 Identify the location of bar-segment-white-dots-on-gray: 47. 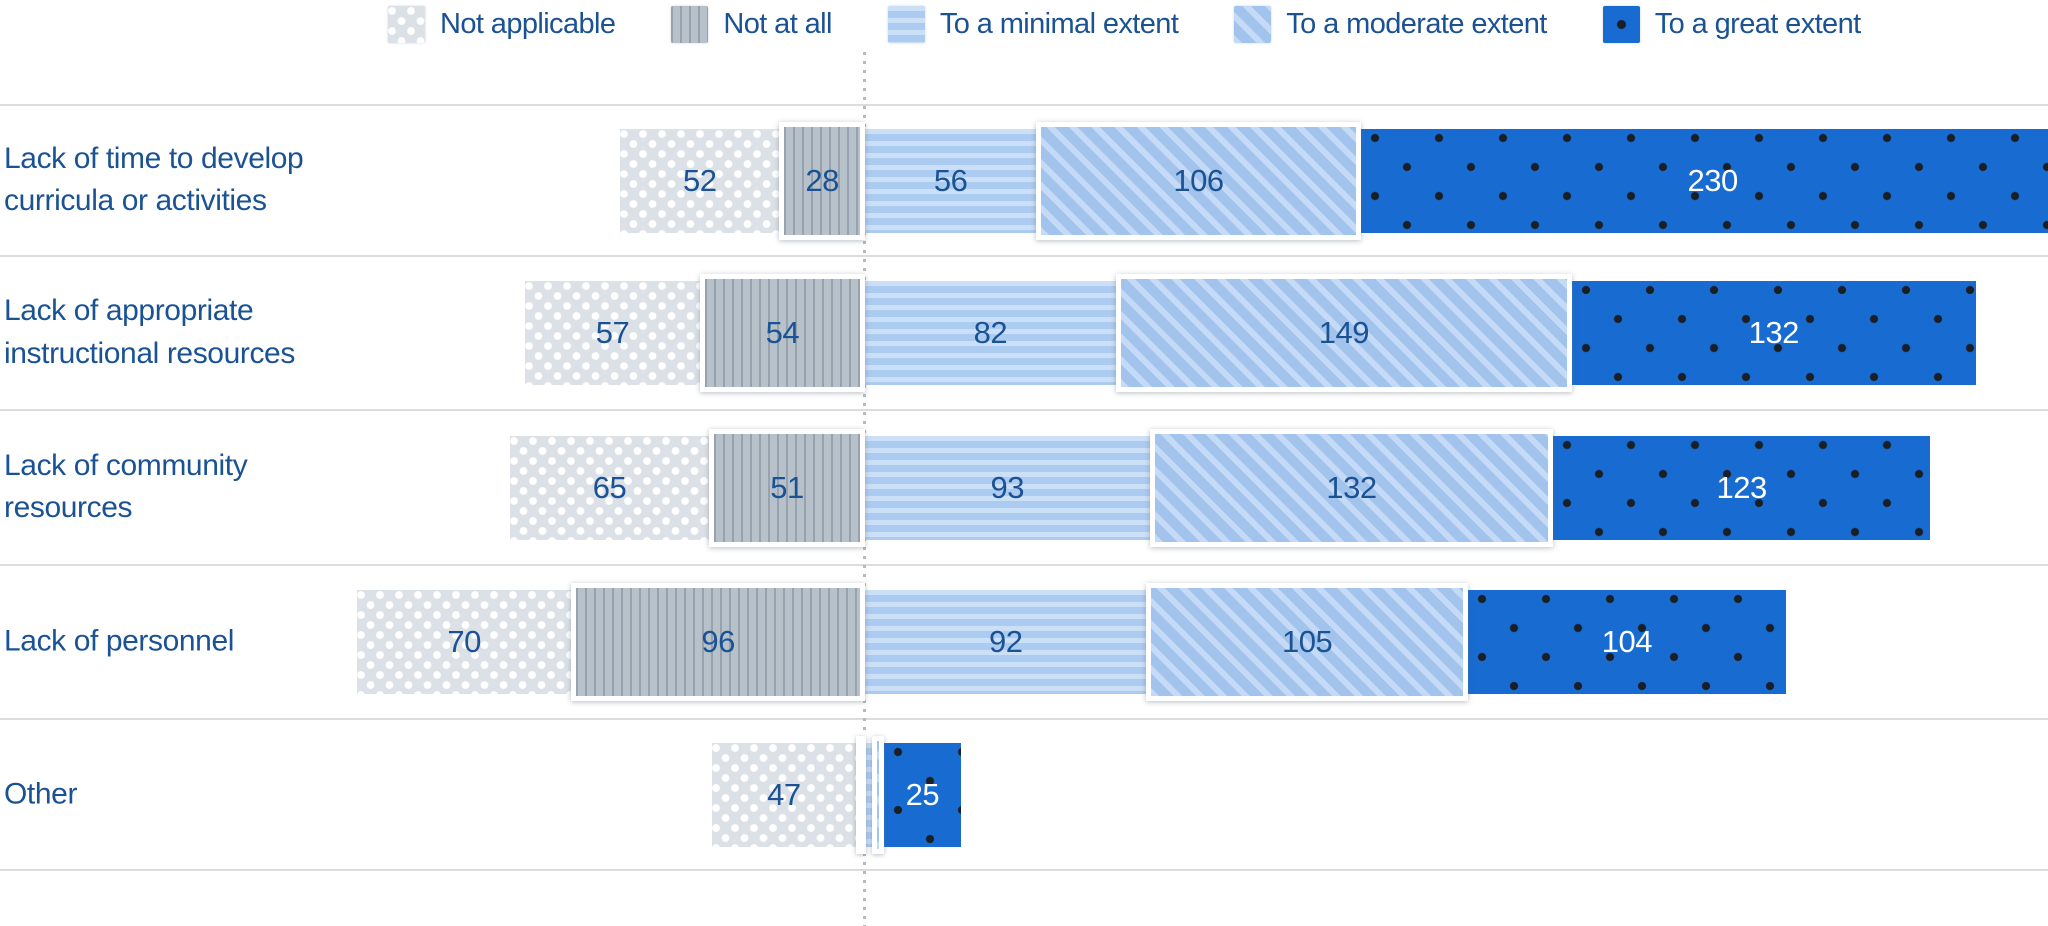
(784, 794).